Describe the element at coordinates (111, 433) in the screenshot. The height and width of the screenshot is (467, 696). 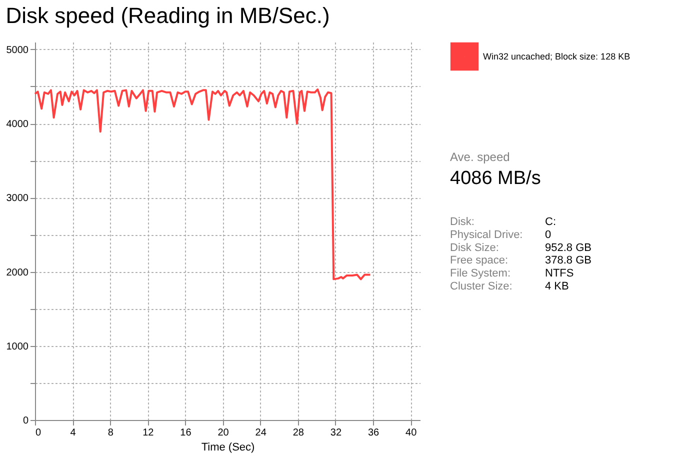
I see `x-tick-label: 8` at that location.